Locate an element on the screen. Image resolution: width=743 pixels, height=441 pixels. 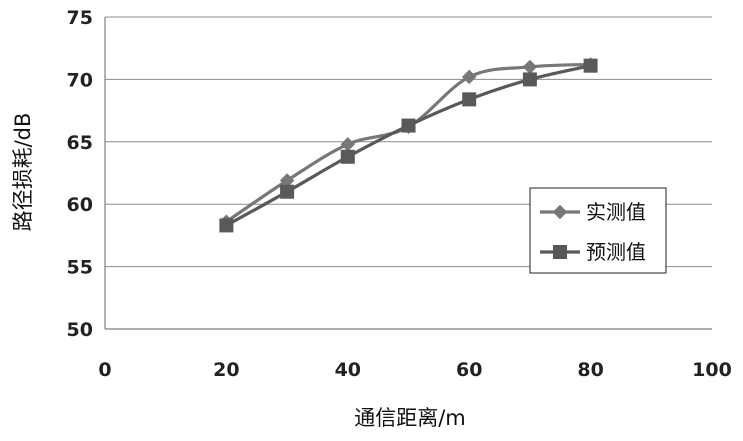
legend-label: 预测值 is located at coordinates (616, 252).